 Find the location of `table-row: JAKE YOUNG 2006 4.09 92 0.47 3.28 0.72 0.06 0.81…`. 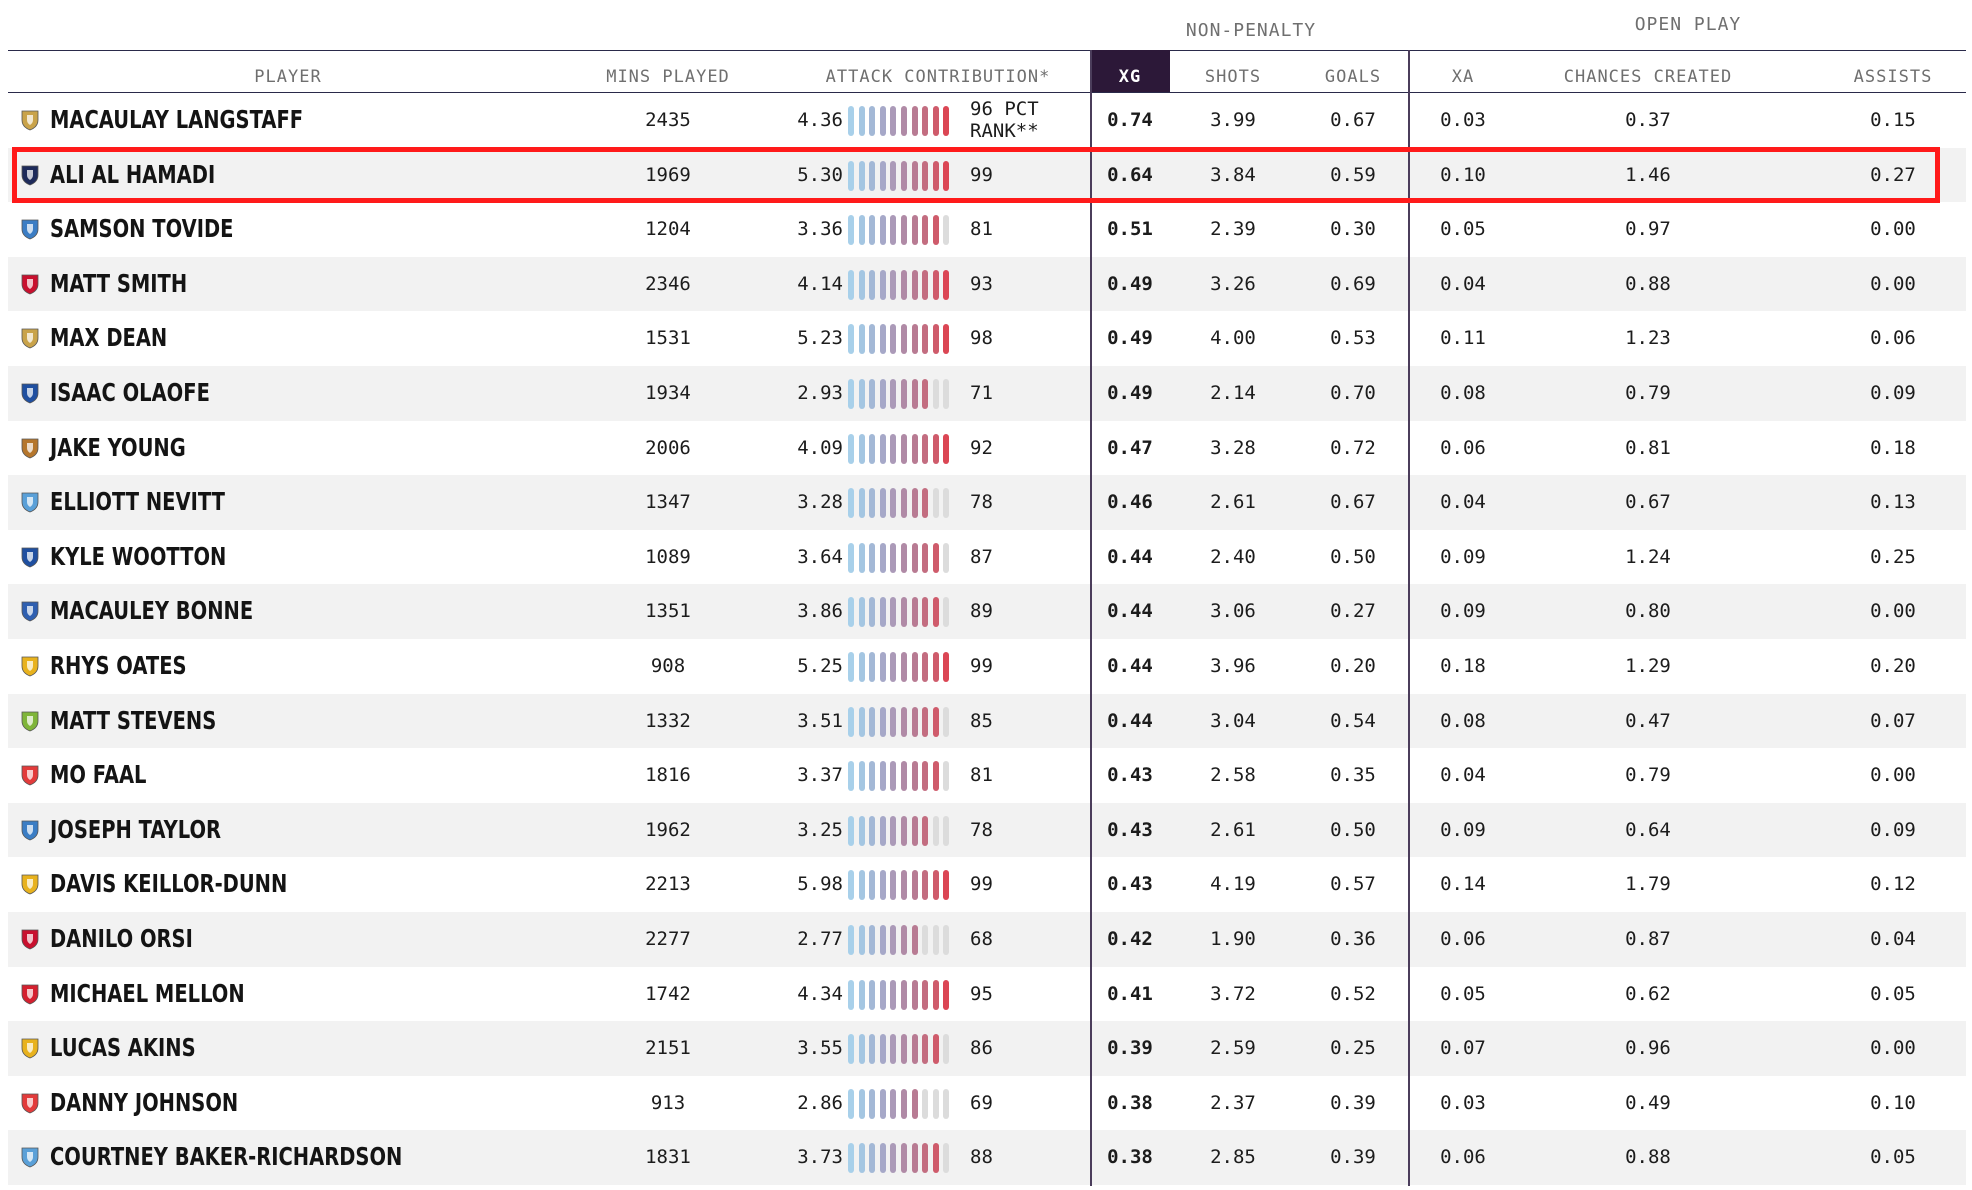

table-row: JAKE YOUNG 2006 4.09 92 0.47 3.28 0.72 0.06 0.81… is located at coordinates (987, 448).